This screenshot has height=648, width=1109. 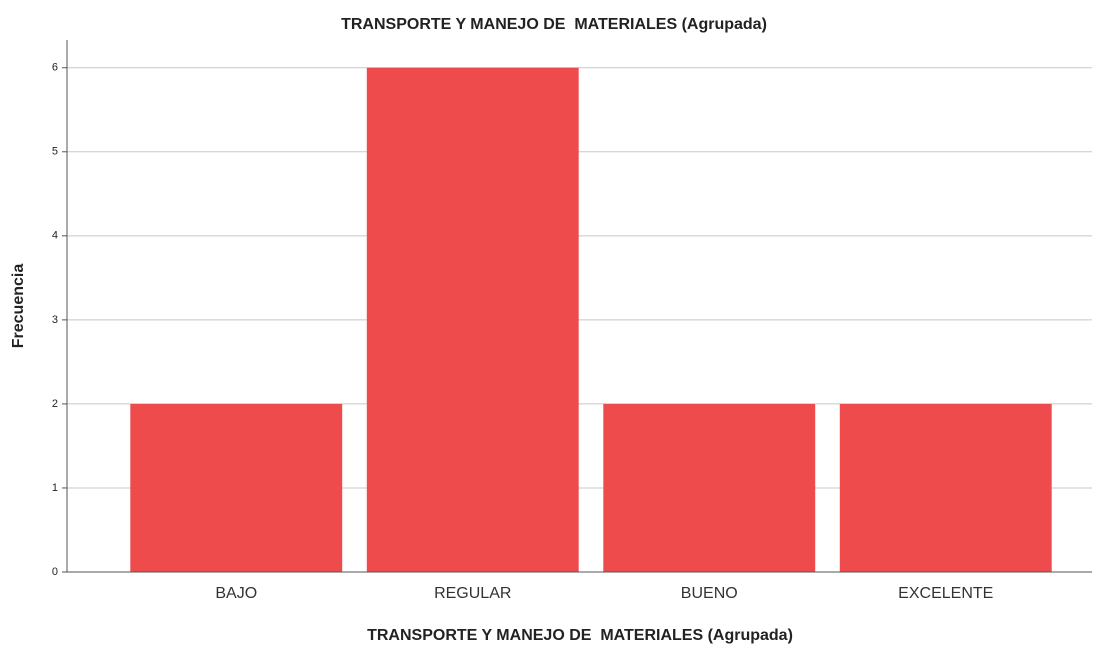 What do you see at coordinates (18, 306) in the screenshot?
I see `y-axis-label: Frecuencia` at bounding box center [18, 306].